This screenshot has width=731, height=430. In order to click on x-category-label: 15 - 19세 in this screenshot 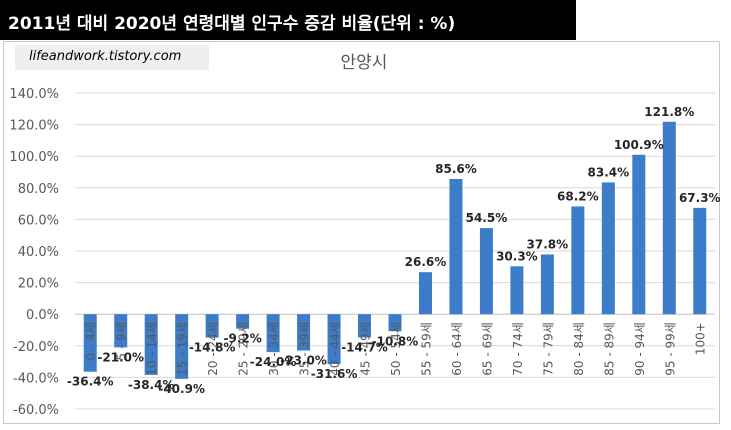, I will do `click(183, 349)`.